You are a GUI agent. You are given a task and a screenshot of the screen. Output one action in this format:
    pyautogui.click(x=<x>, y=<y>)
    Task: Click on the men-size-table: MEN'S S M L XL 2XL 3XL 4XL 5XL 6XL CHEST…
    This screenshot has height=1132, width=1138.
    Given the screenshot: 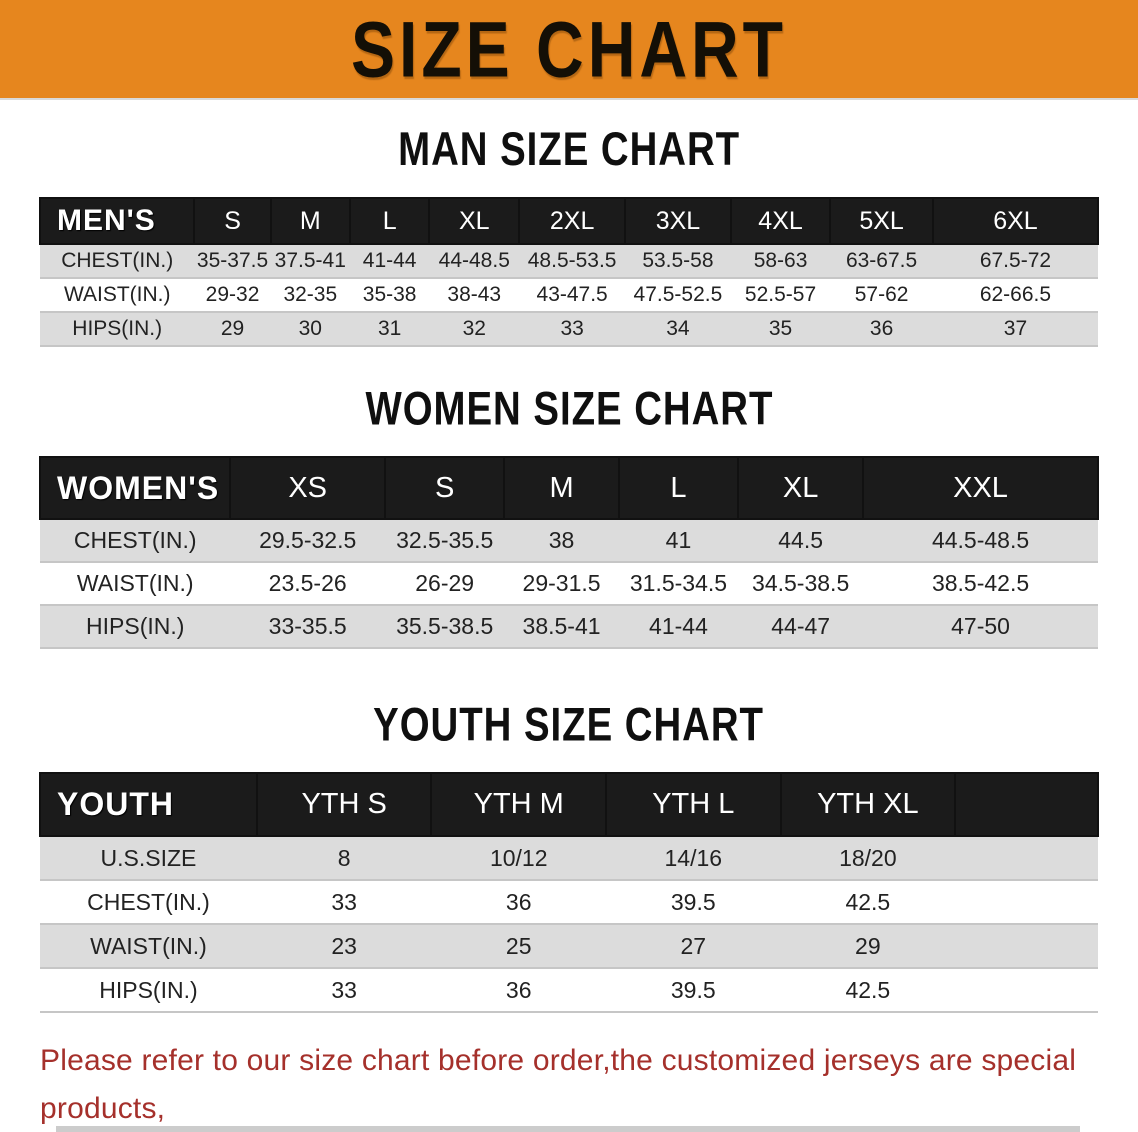 What is the action you would take?
    pyautogui.click(x=569, y=272)
    